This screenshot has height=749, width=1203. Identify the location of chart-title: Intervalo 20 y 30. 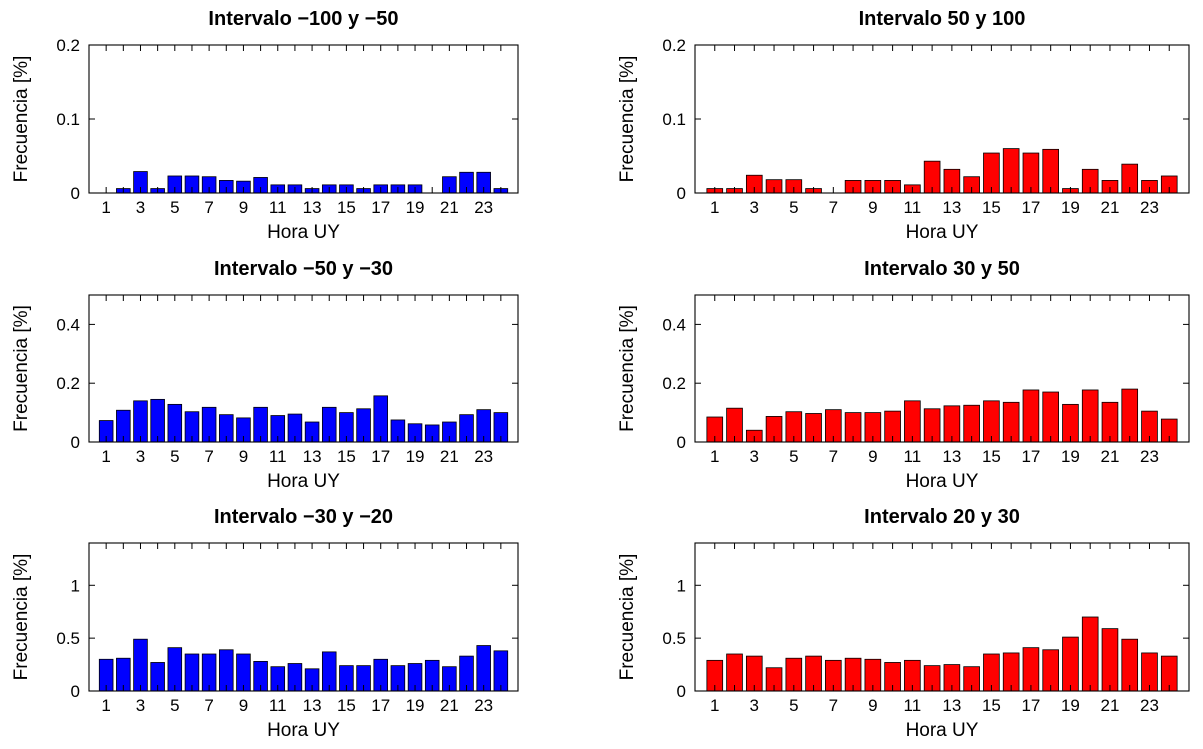
(942, 517).